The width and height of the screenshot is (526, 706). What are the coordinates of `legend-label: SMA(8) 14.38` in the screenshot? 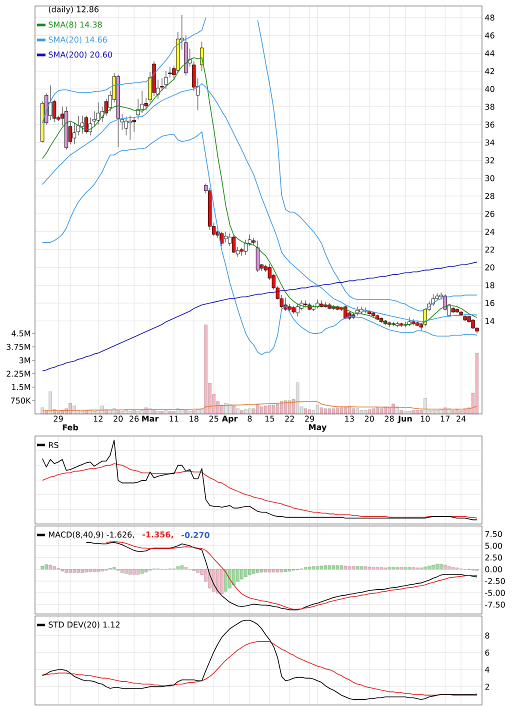 It's located at (75, 25).